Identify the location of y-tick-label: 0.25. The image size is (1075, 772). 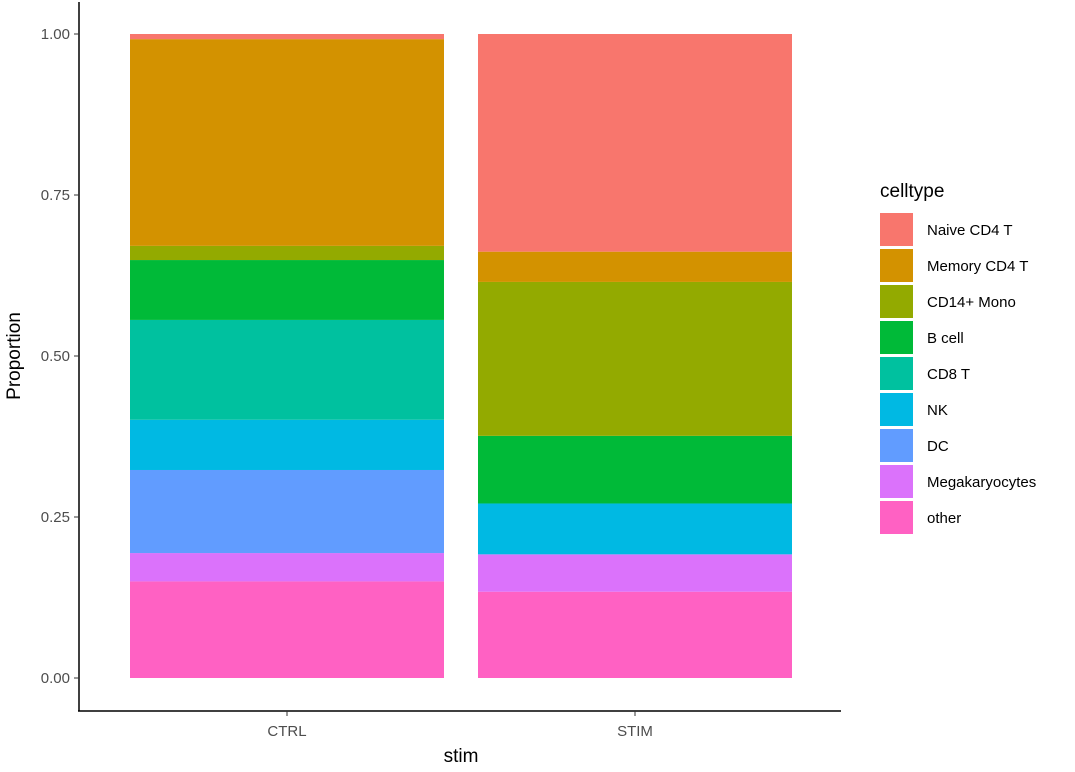
(55, 517).